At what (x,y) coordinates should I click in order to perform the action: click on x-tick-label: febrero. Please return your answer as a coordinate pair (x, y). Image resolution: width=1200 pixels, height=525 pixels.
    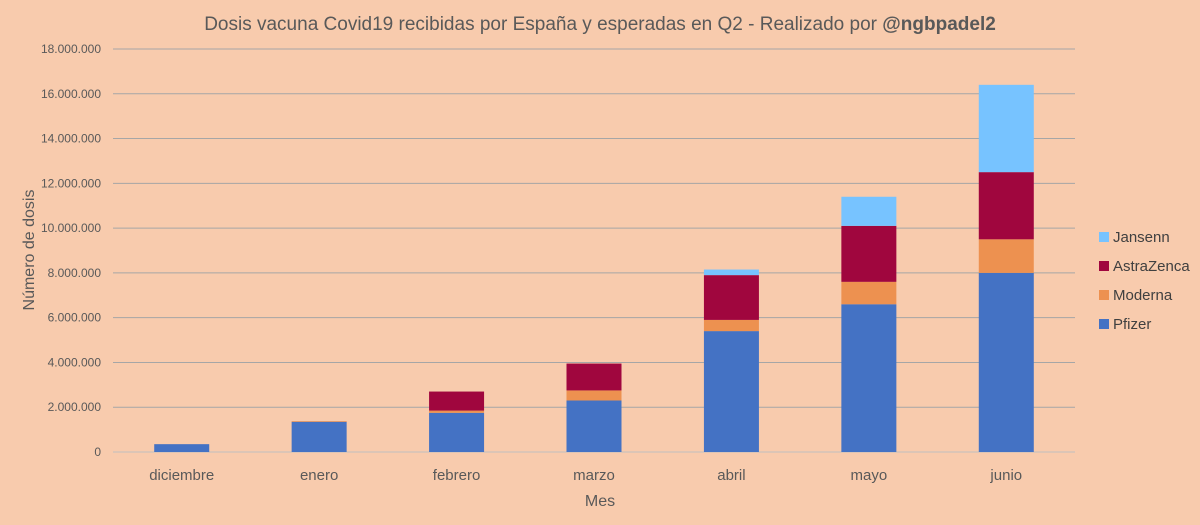
    Looking at the image, I should click on (457, 475).